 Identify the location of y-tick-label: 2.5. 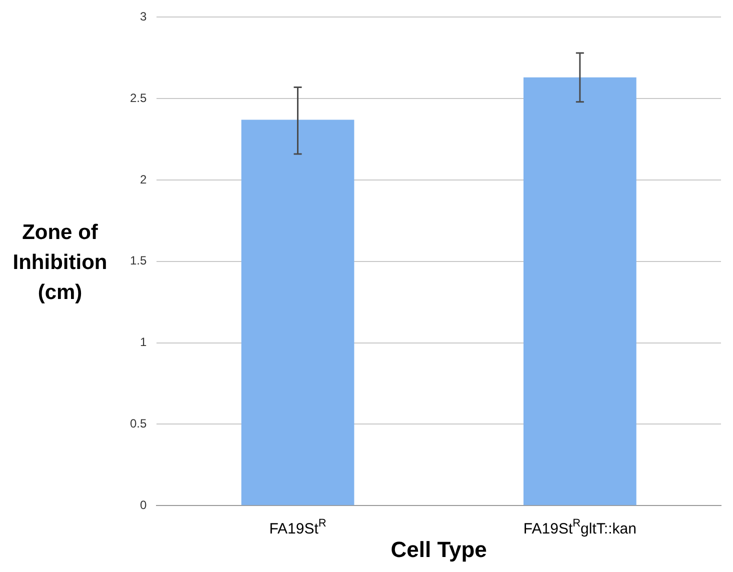
(138, 97).